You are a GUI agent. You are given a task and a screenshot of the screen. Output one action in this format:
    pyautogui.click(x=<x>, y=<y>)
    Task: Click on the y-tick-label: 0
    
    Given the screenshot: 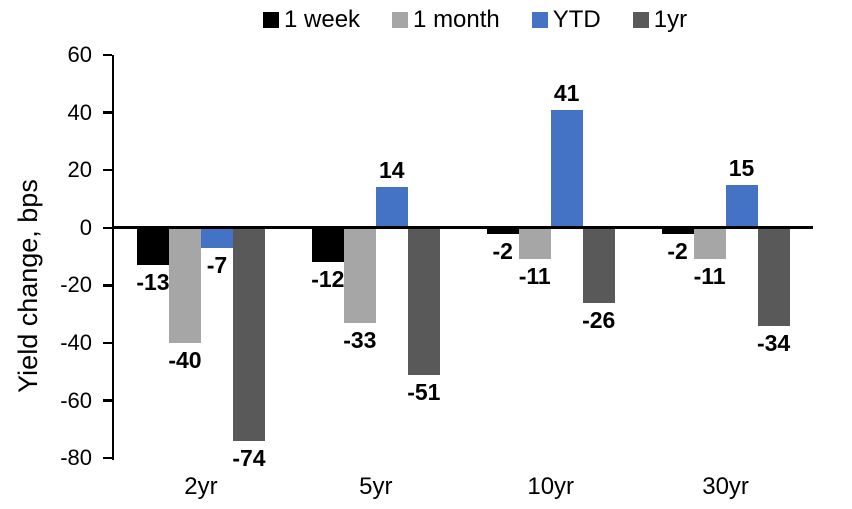 What is the action you would take?
    pyautogui.click(x=85, y=227)
    